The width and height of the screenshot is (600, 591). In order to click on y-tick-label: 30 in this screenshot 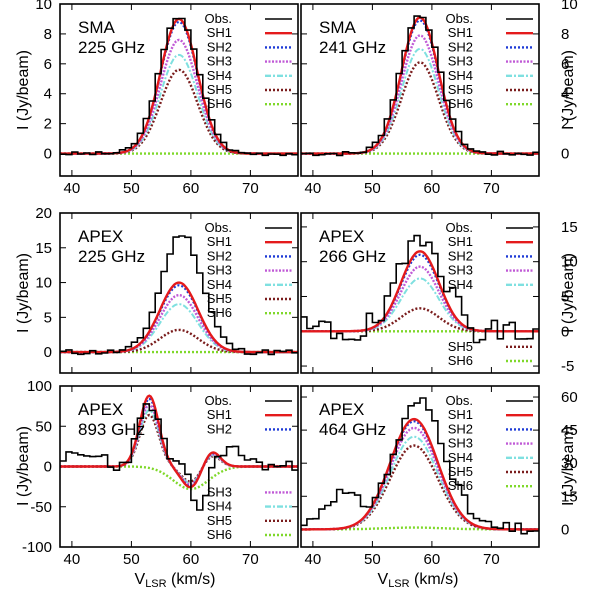, I will do `click(569, 463)`.